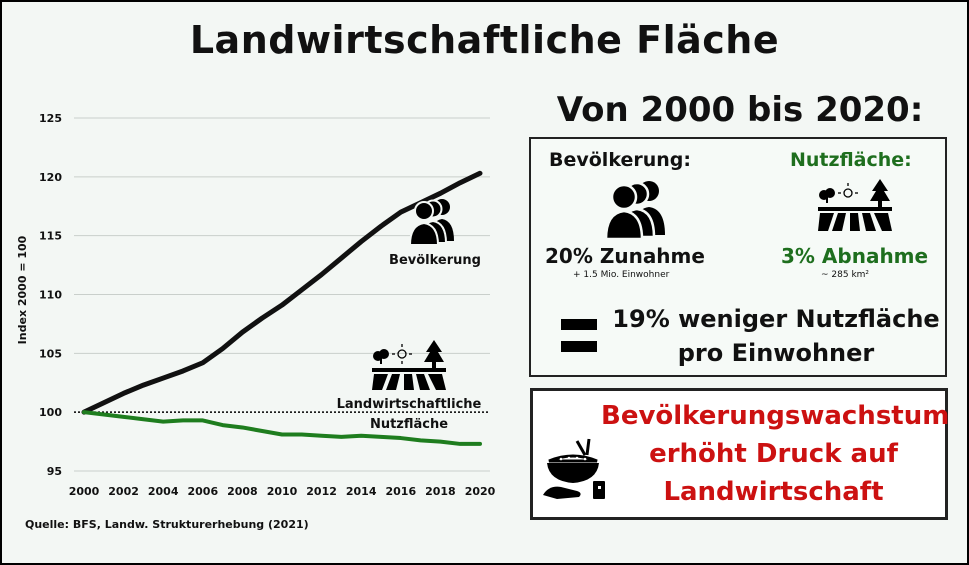  Describe the element at coordinates (740, 110) in the screenshot. I see `summary-heading: Von 2000 bis 2020:` at that location.